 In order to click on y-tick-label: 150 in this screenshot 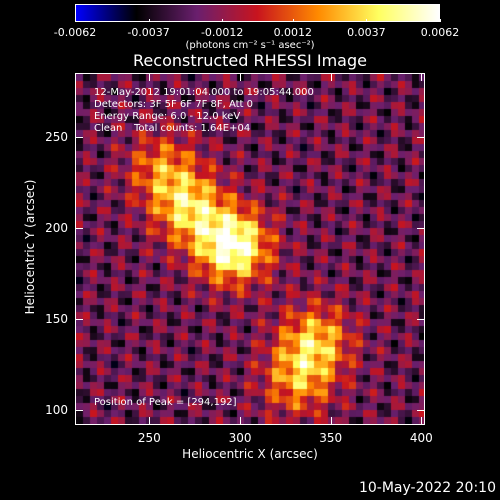, I will do `click(56, 319)`.